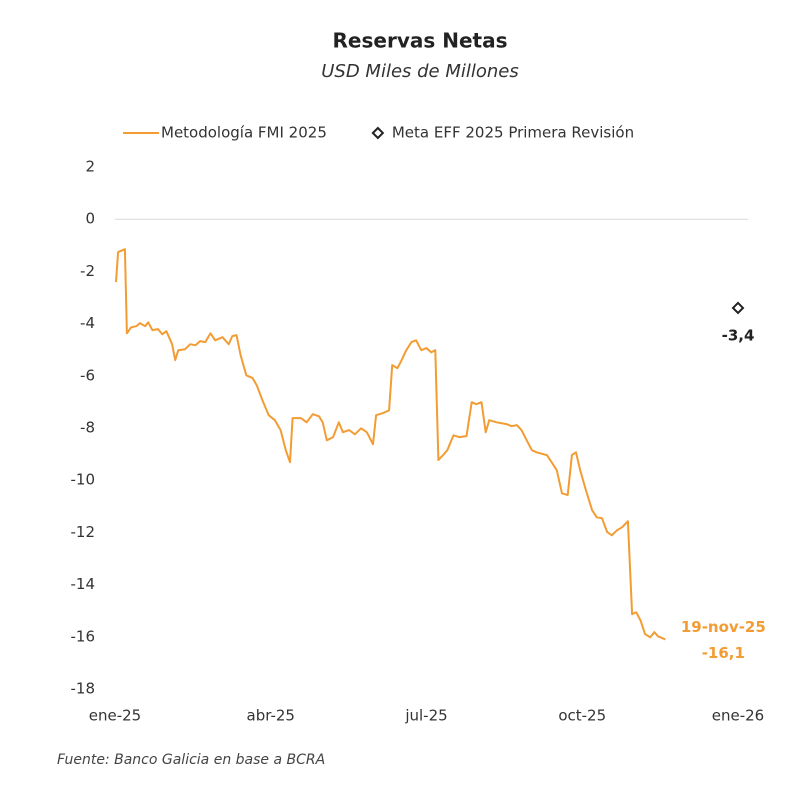 Image resolution: width=800 pixels, height=812 pixels. Describe the element at coordinates (87, 428) in the screenshot. I see `y-tick-label: -8` at that location.